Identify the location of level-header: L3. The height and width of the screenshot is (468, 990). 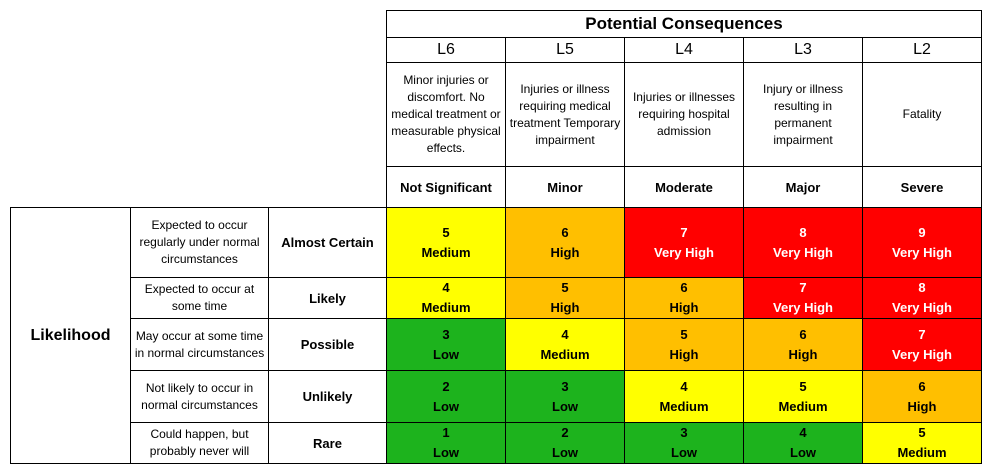
(803, 50).